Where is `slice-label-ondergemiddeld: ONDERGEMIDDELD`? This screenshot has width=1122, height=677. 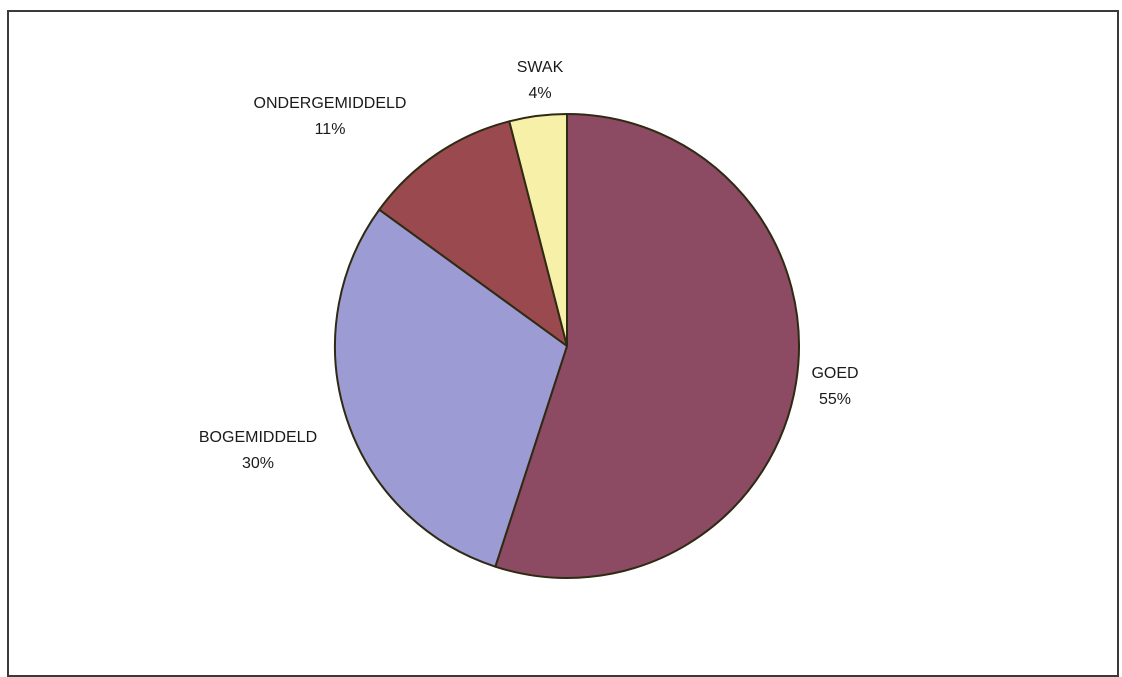
slice-label-ondergemiddeld: ONDERGEMIDDELD is located at coordinates (330, 103).